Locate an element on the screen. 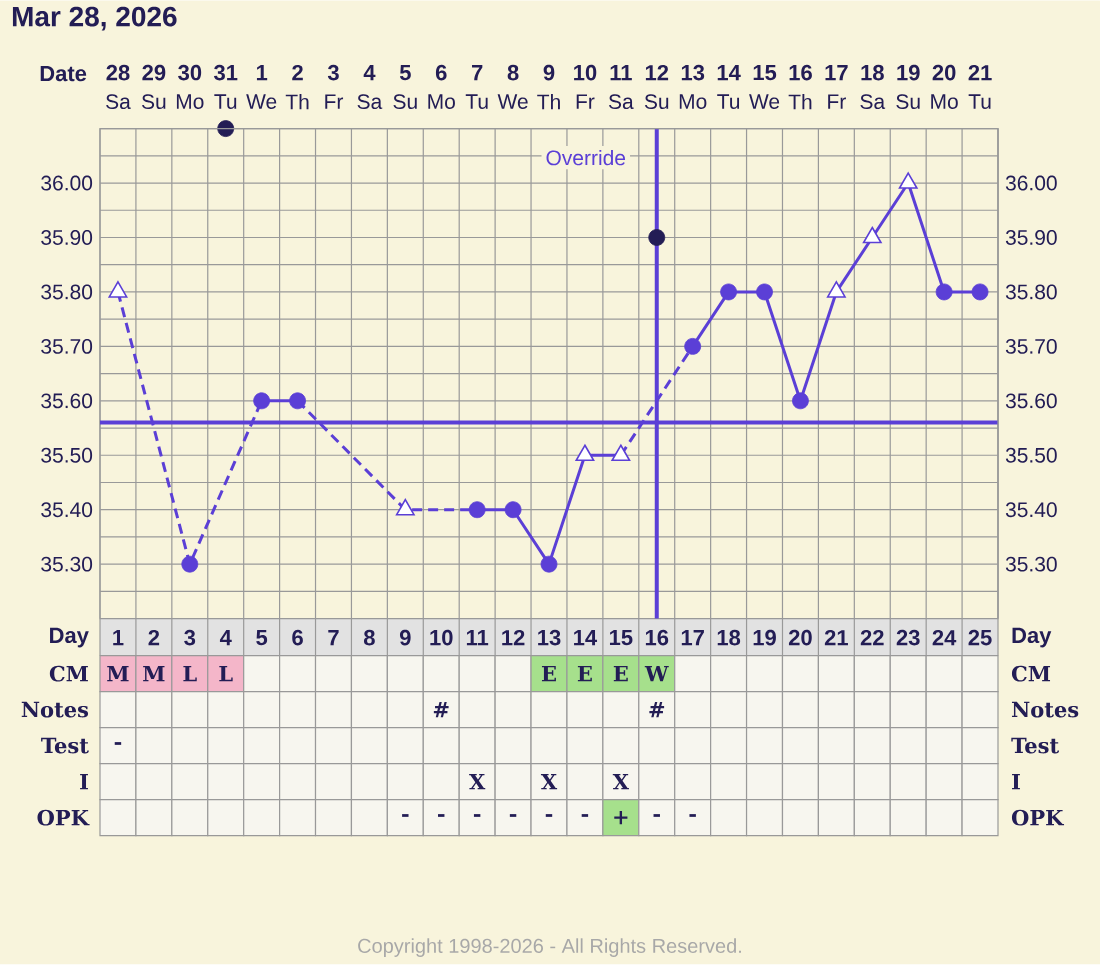 The width and height of the screenshot is (1100, 965). x-tick-label: 3 is located at coordinates (190, 638).